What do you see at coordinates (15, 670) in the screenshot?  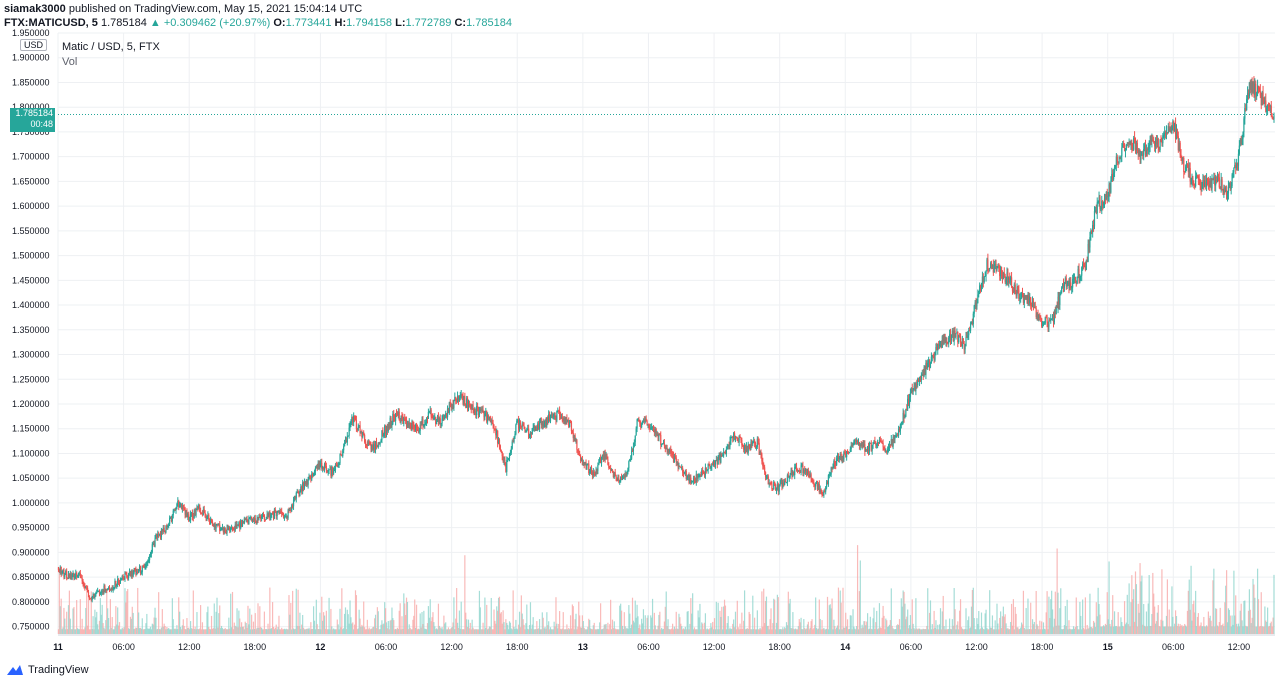 I see `tradingview-logo-icon` at bounding box center [15, 670].